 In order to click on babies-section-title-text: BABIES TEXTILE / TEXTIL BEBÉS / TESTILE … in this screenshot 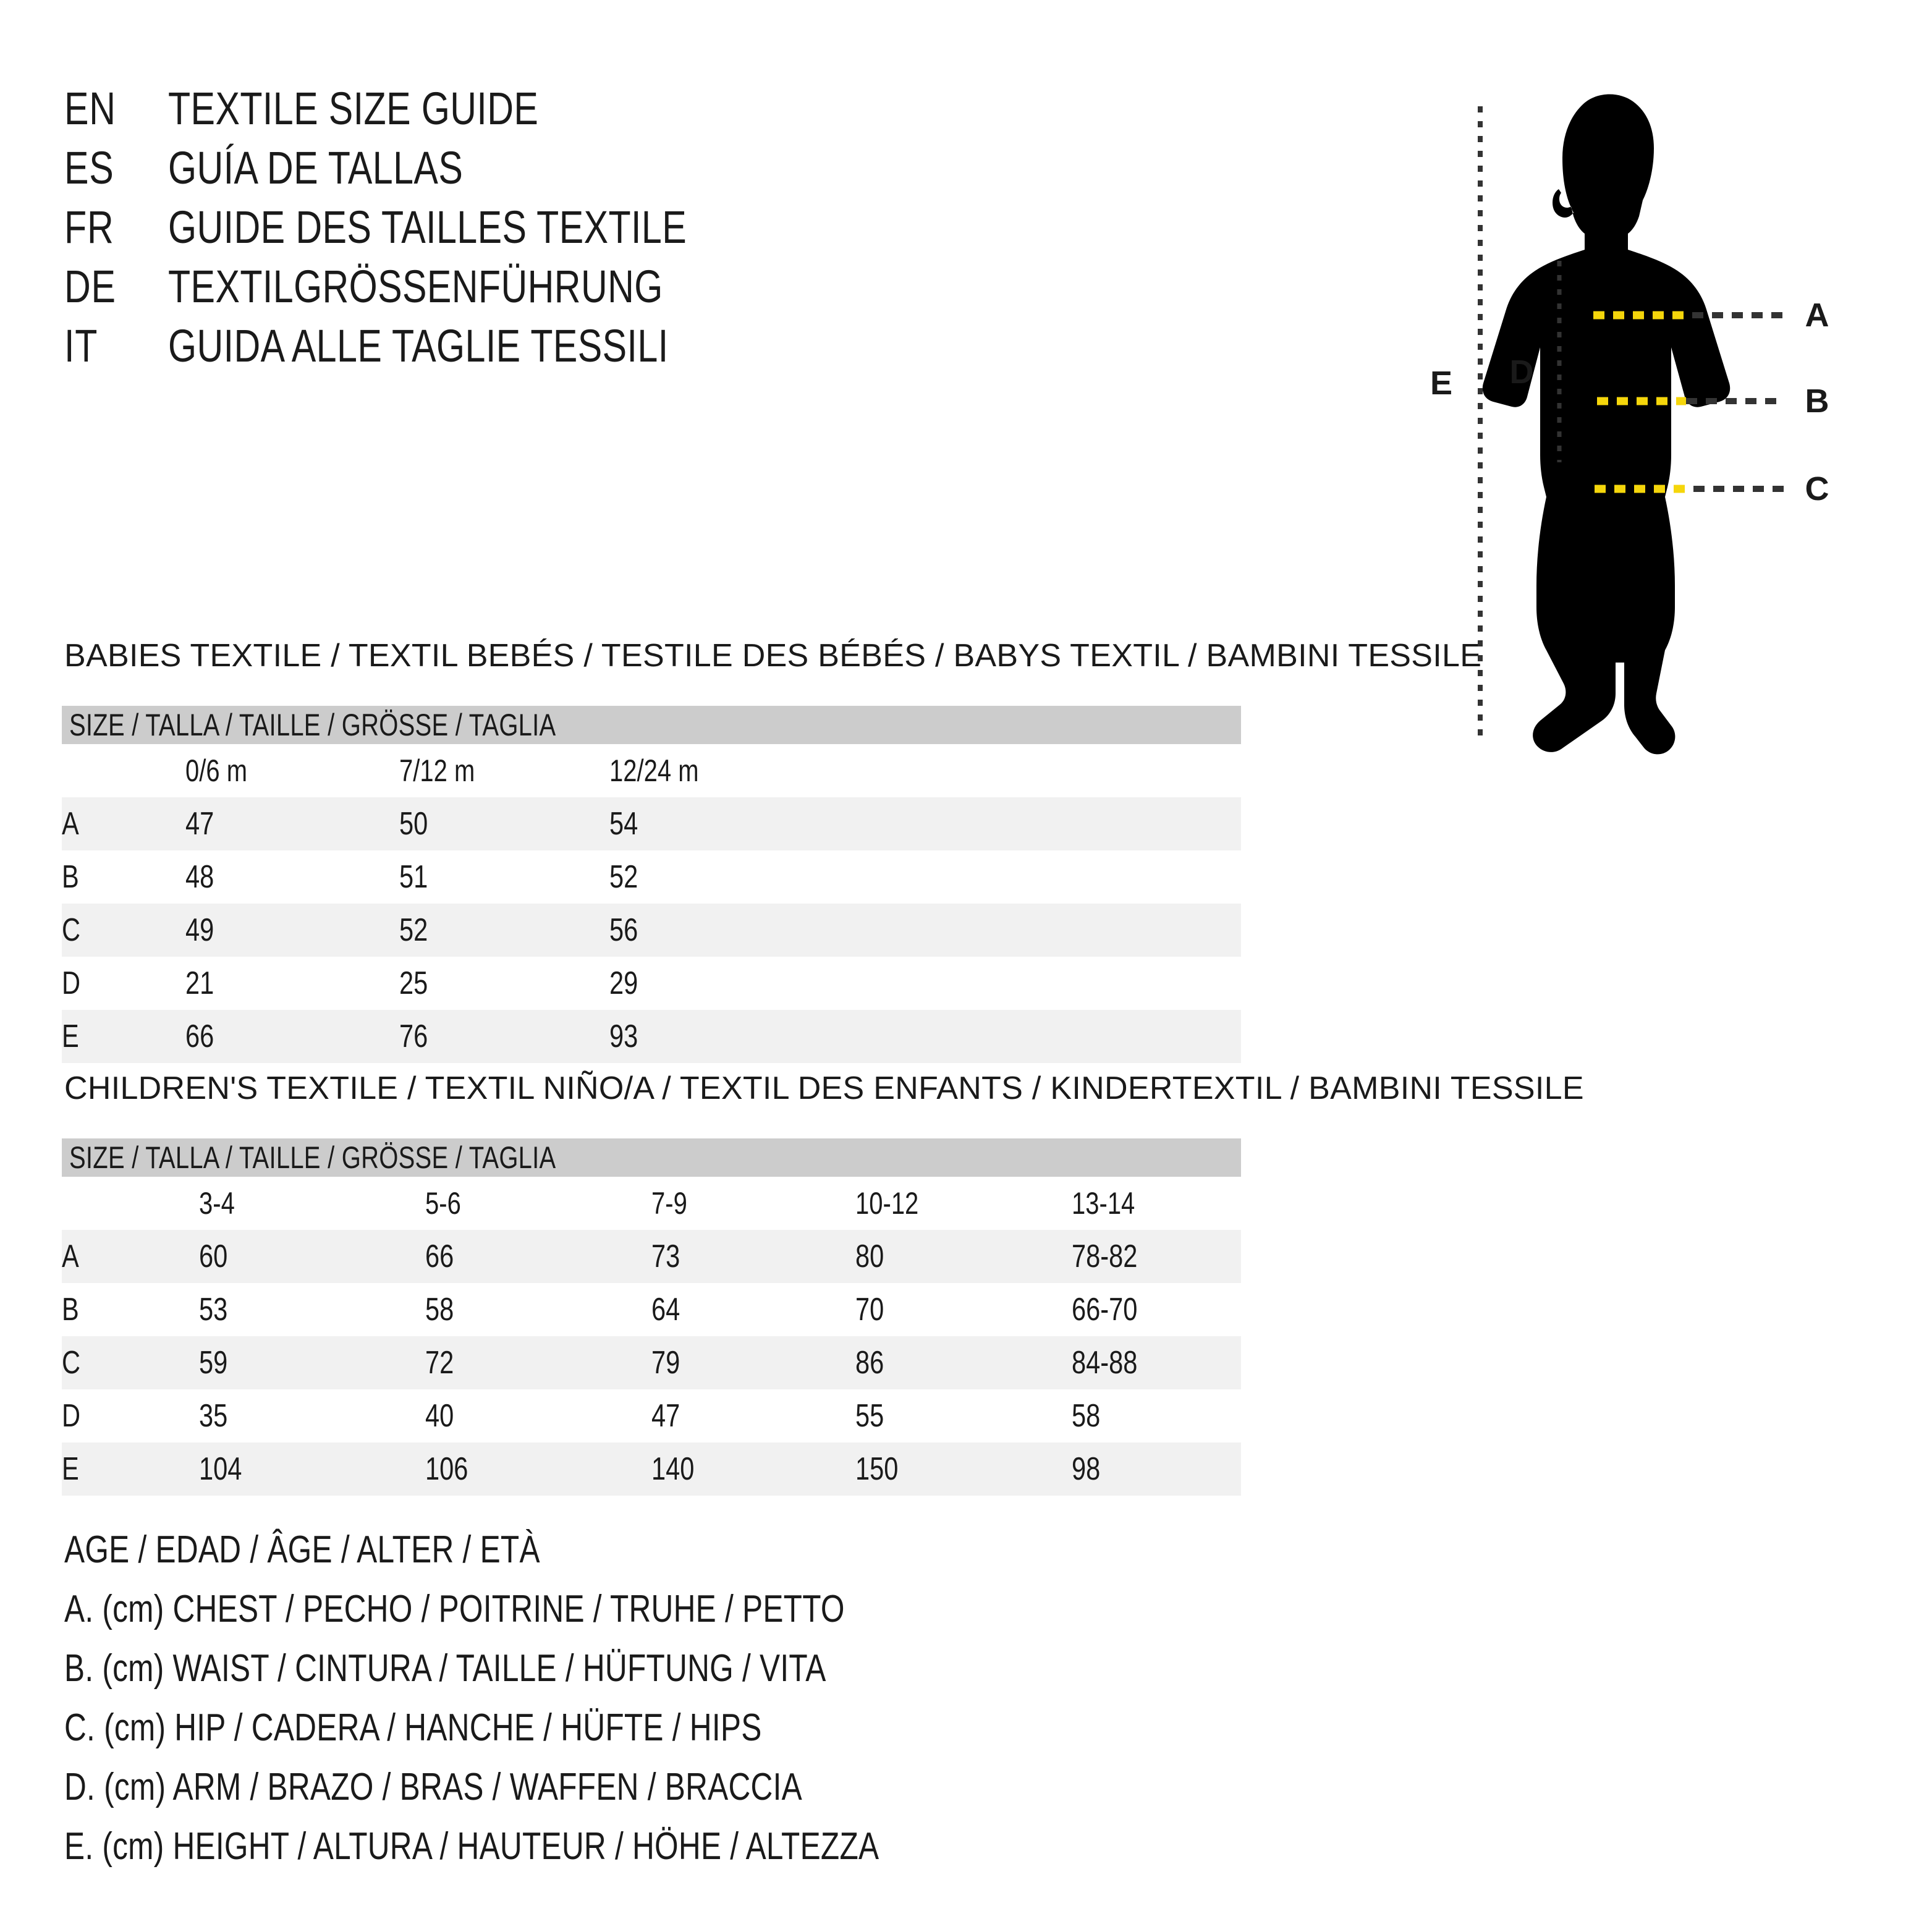, I will do `click(773, 656)`.